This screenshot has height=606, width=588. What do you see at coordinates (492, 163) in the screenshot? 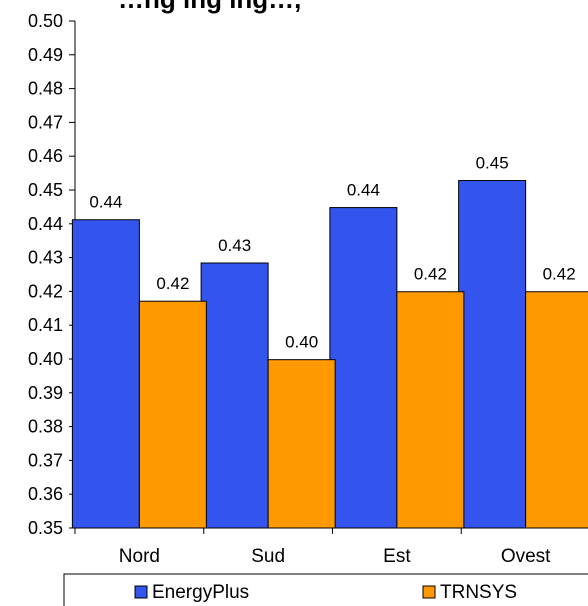
I see `data-label: 0.45` at bounding box center [492, 163].